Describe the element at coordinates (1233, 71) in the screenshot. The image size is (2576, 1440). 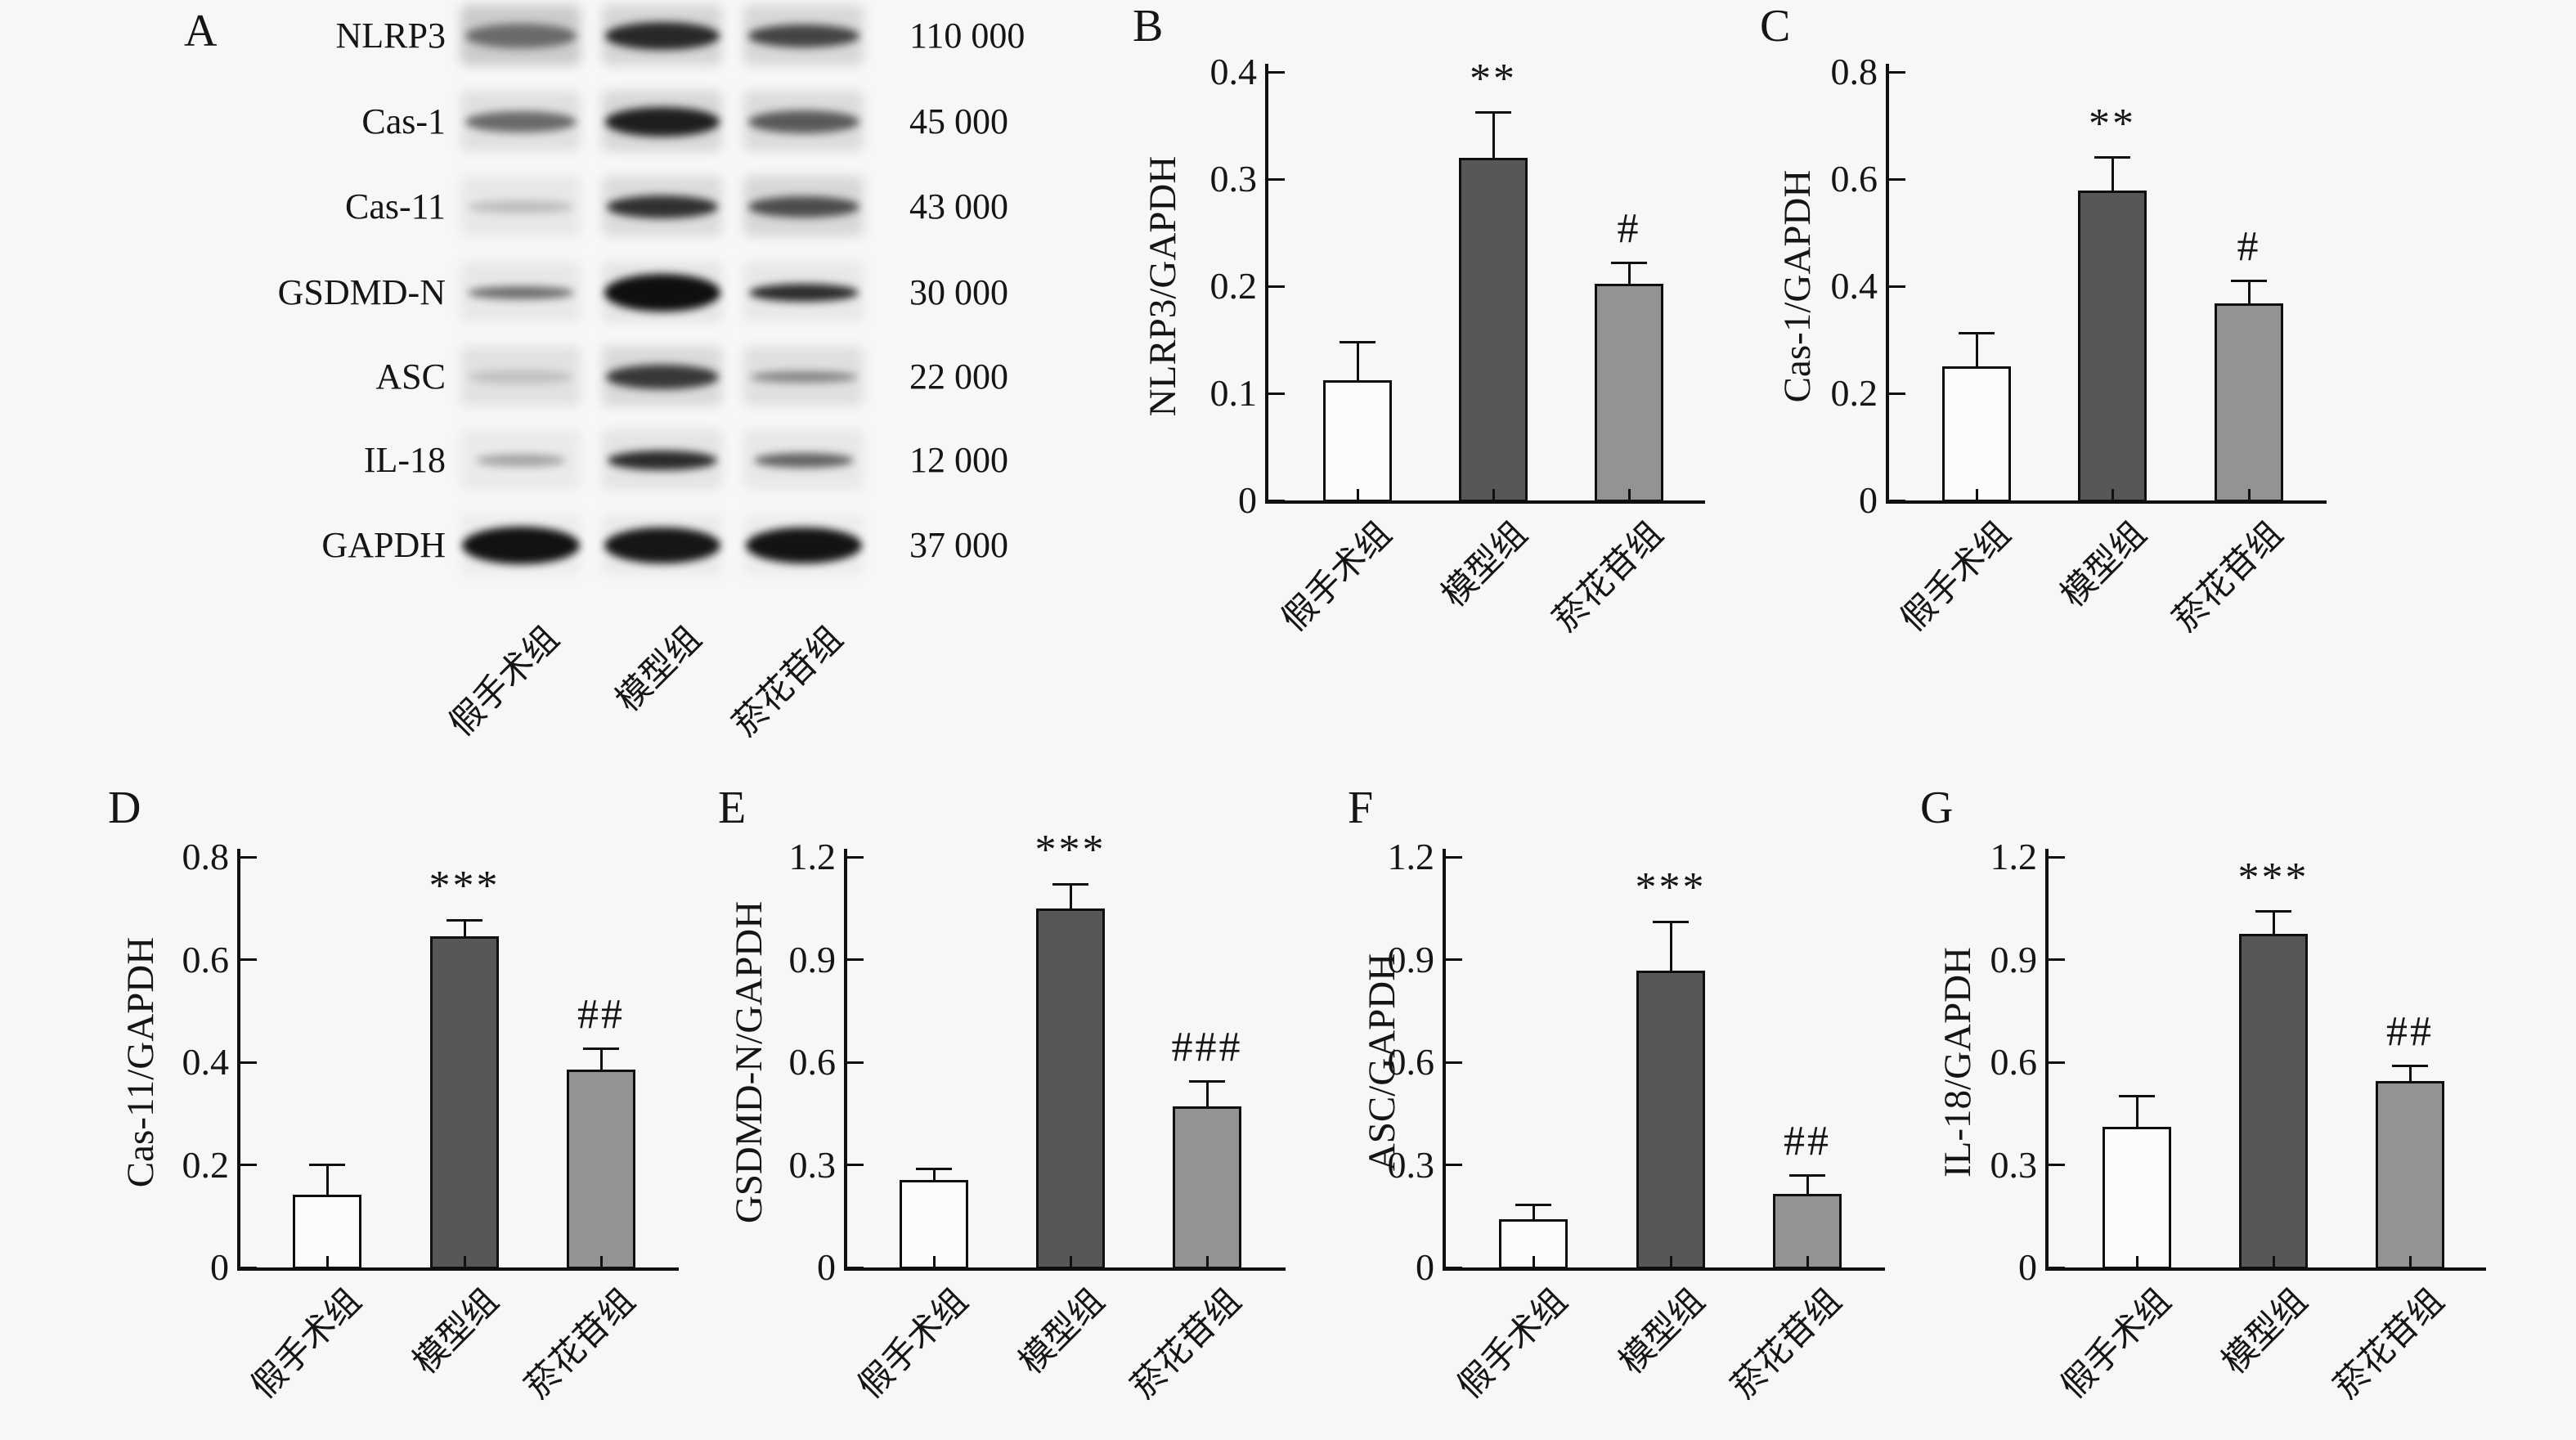
I see `y-tick-label: 0.4` at that location.